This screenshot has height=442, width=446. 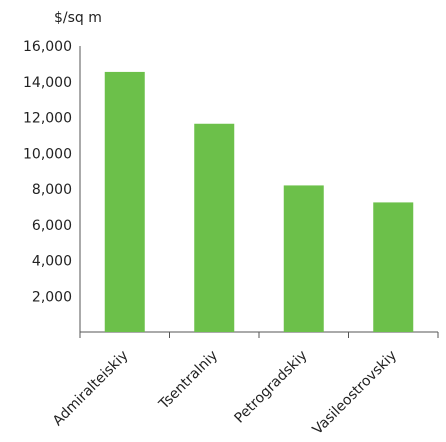 What do you see at coordinates (47, 47) in the screenshot?
I see `y-tick-label: 16,000` at bounding box center [47, 47].